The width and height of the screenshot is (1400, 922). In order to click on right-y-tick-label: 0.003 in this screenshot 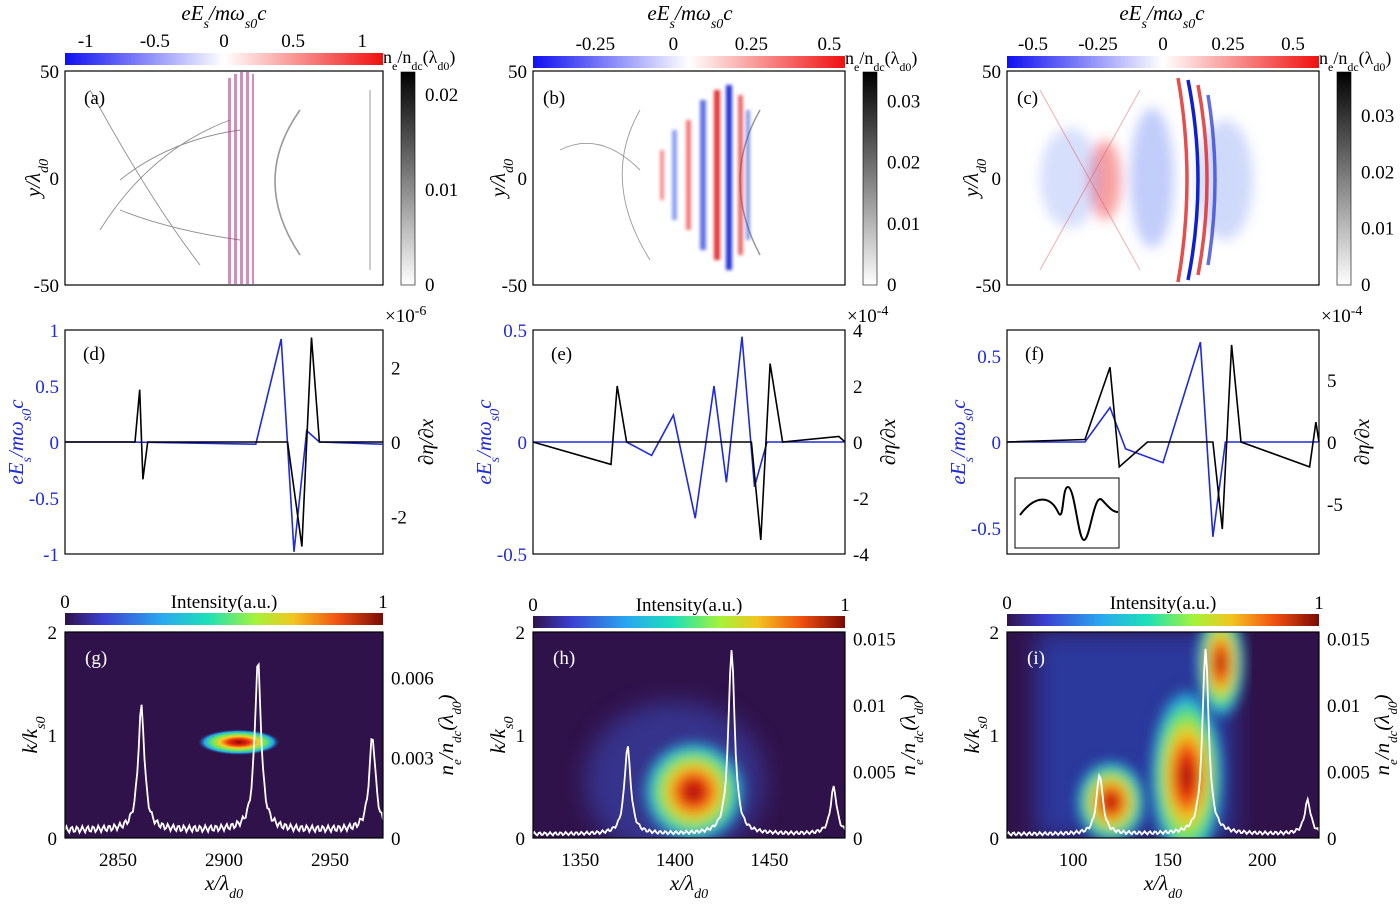, I will do `click(412, 759)`.